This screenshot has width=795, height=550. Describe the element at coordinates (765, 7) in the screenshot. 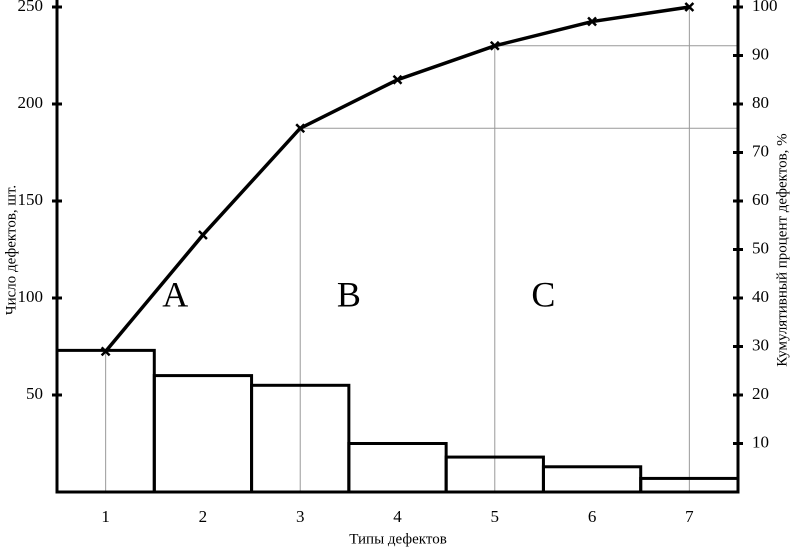

I see `y2-tick-label: 100` at that location.